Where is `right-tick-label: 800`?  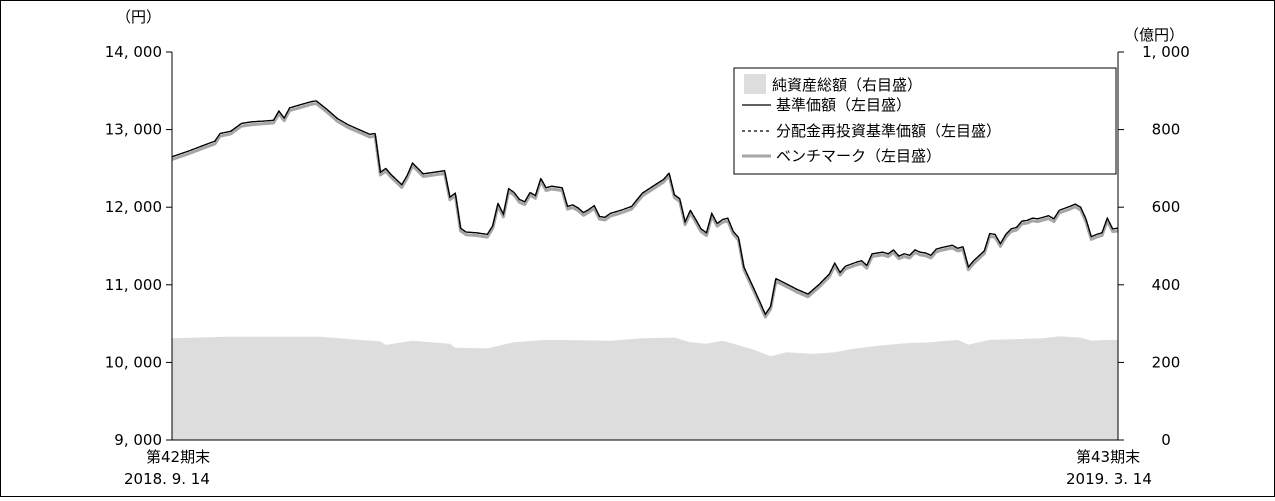 right-tick-label: 800 is located at coordinates (1166, 130).